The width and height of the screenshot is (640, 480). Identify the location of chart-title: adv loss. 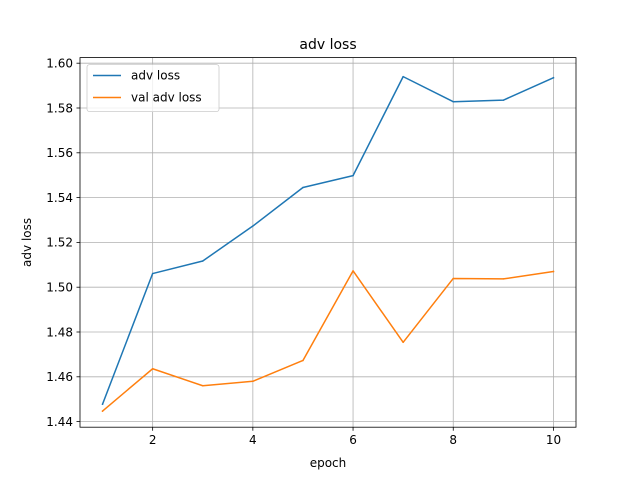
(327, 45).